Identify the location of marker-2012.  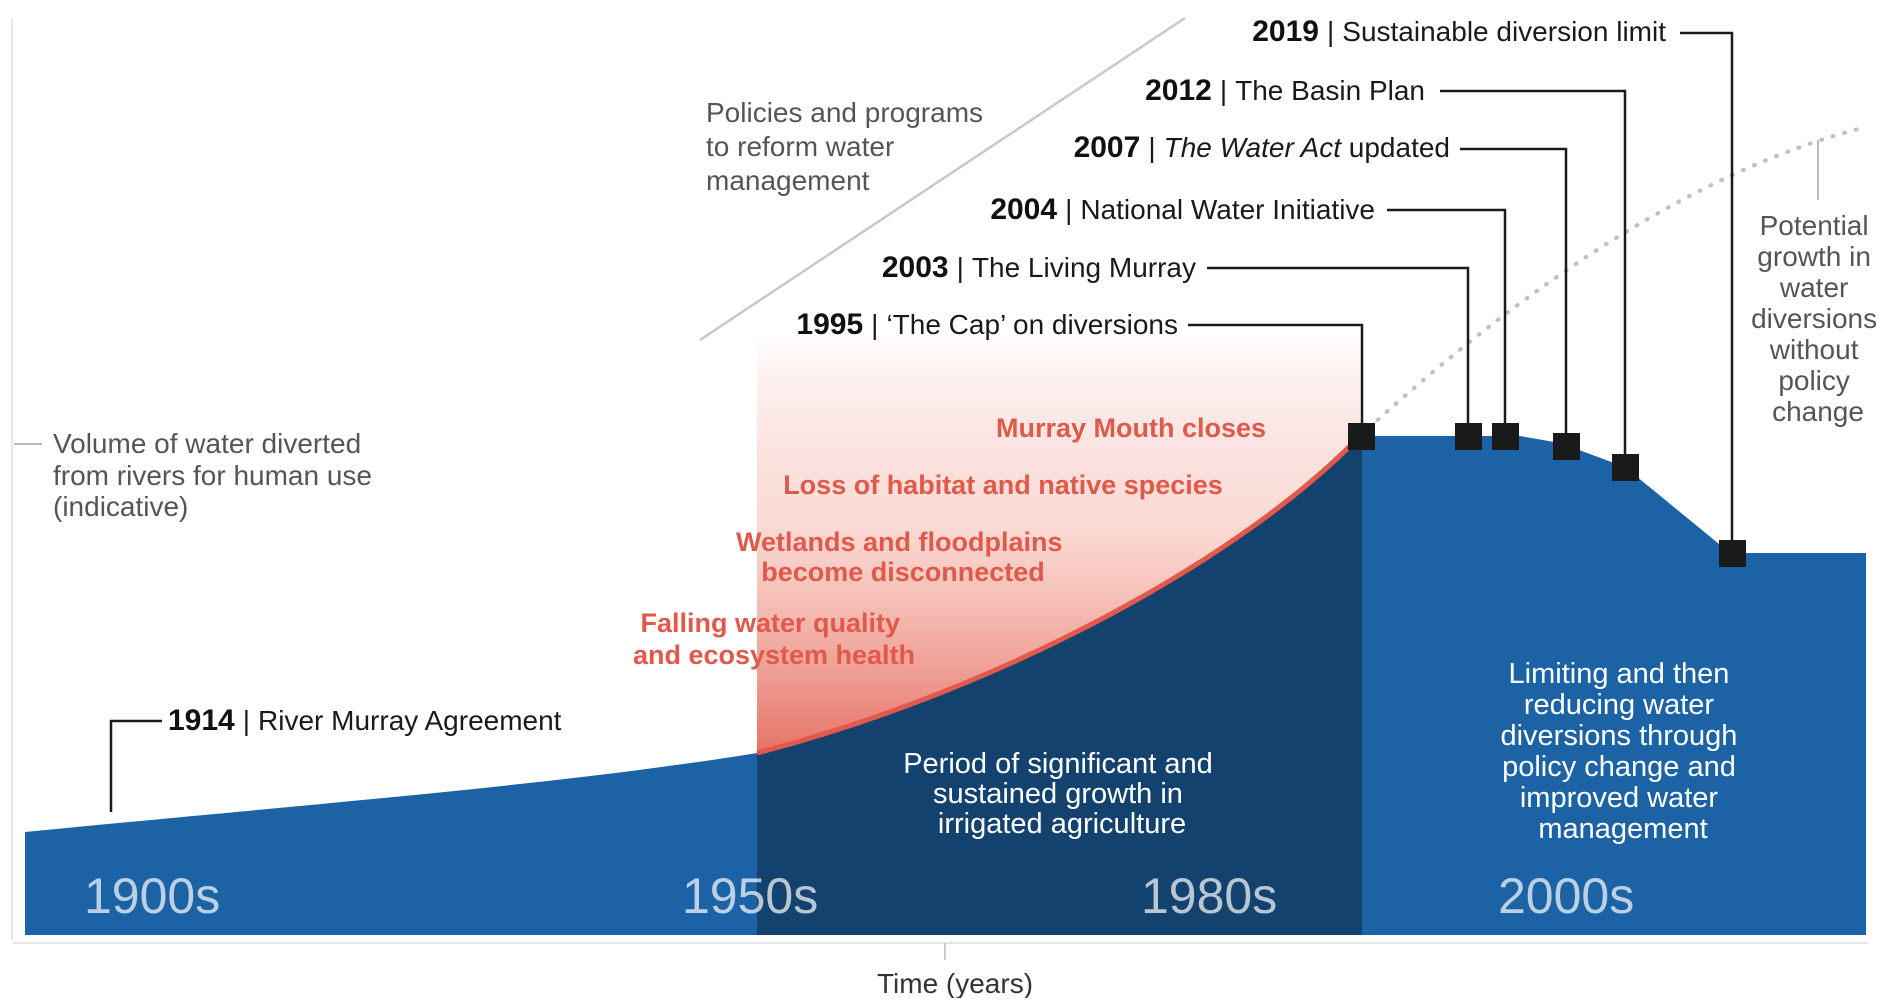
(1625, 467).